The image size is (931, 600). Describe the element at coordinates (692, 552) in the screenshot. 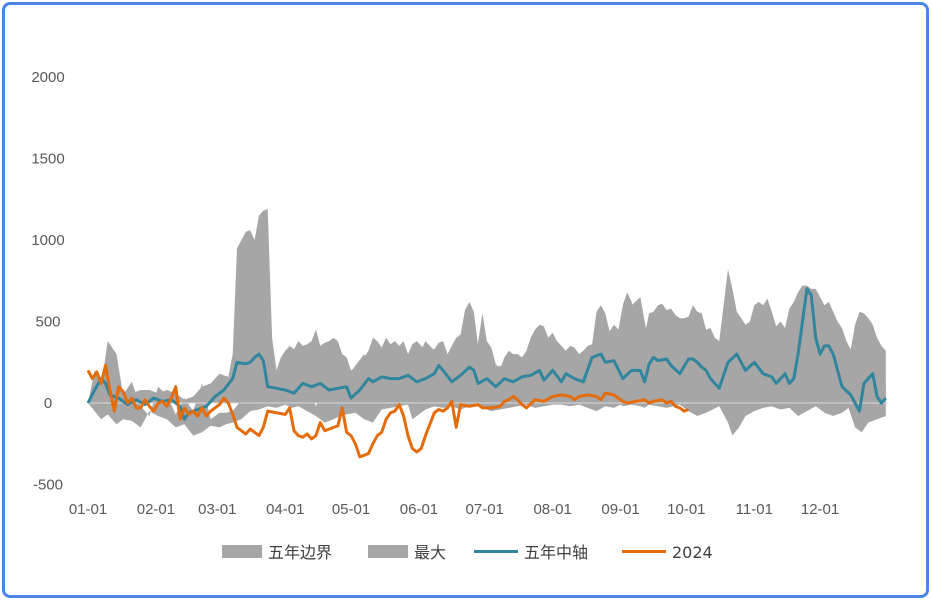

I see `legend-2024-label: 2024` at that location.